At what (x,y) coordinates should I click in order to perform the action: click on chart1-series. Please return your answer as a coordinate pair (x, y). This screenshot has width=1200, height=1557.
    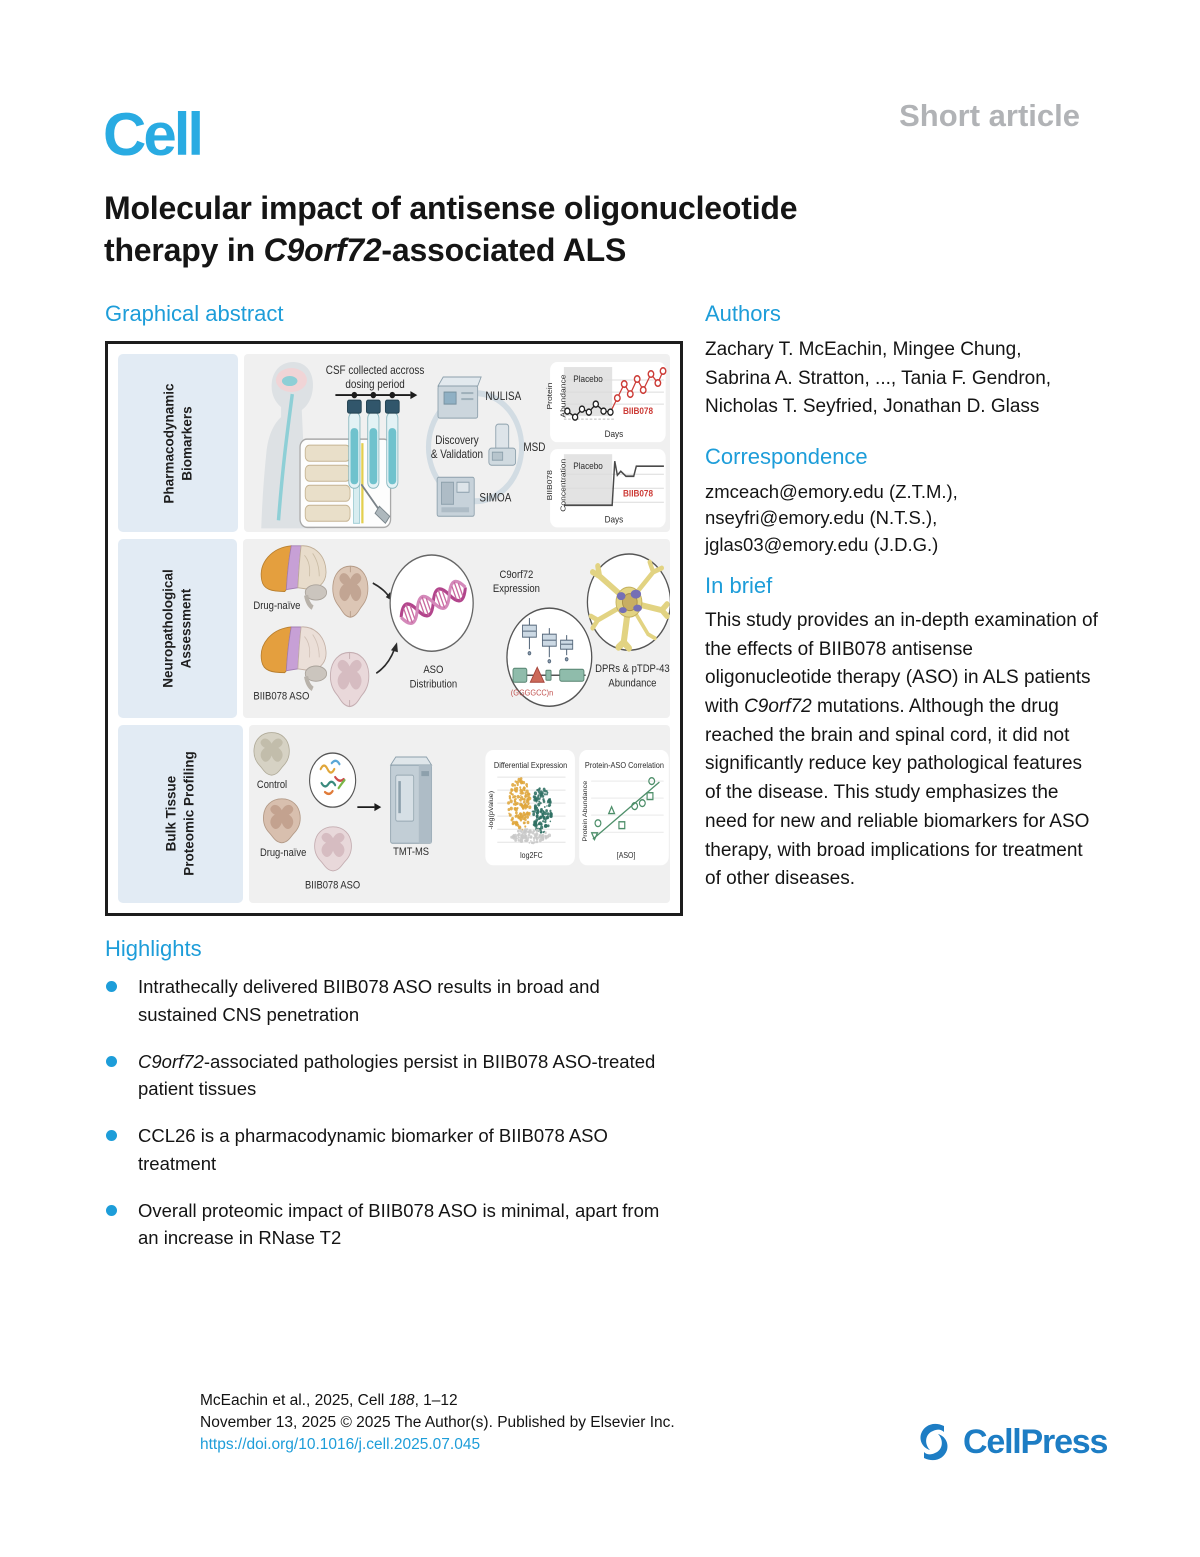
    Looking at the image, I should click on (615, 394).